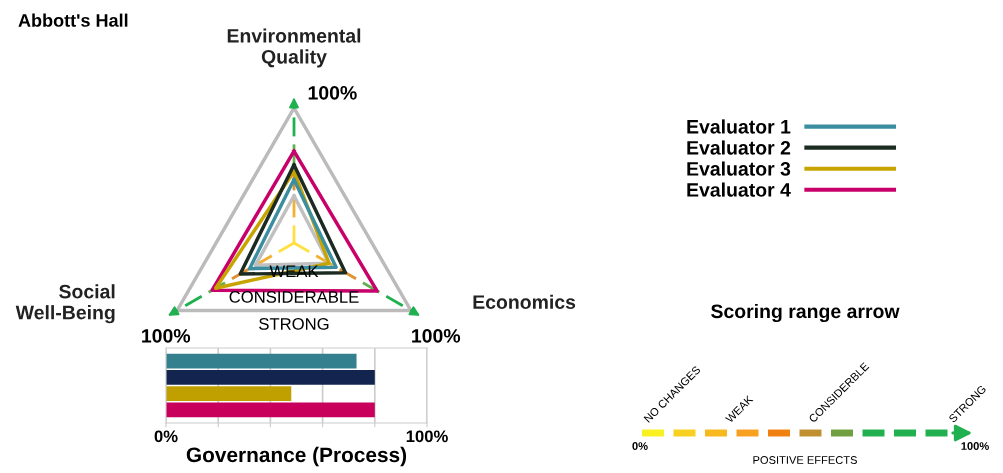 The width and height of the screenshot is (1003, 473). Describe the element at coordinates (294, 324) in the screenshot. I see `text: STRONG` at that location.